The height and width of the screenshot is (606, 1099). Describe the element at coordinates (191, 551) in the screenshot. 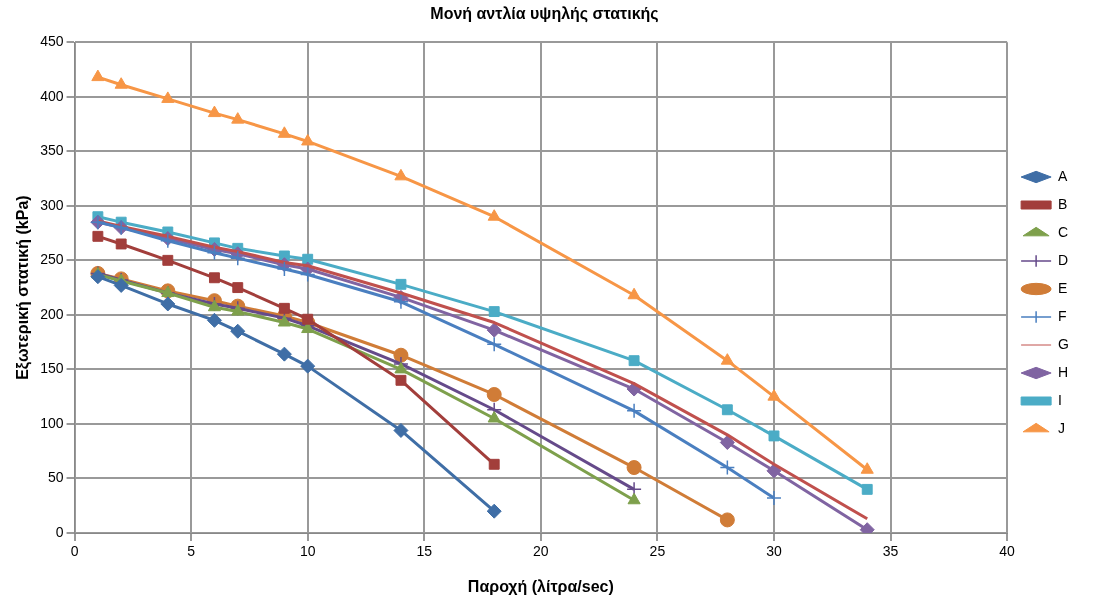

I see `x-tick-label: 5` at that location.